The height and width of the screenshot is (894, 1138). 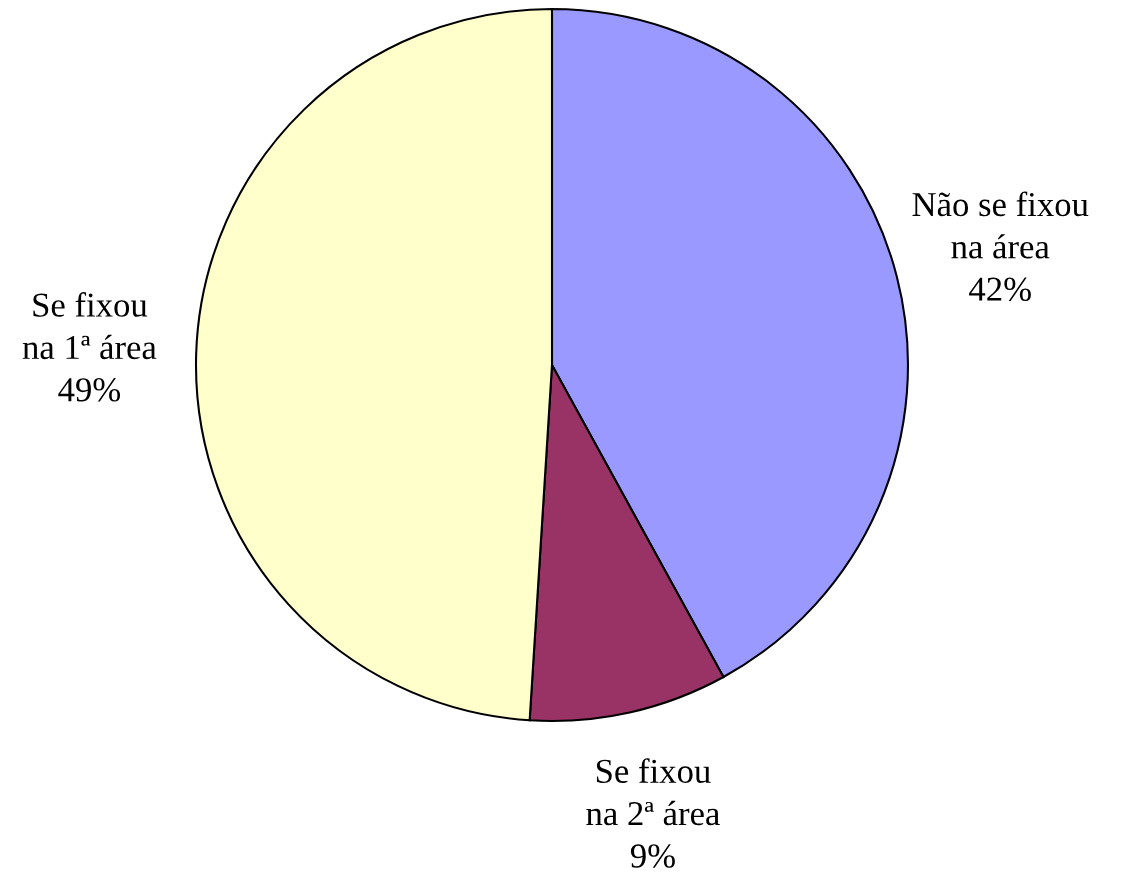 What do you see at coordinates (1000, 289) in the screenshot?
I see `data-label: 42%` at bounding box center [1000, 289].